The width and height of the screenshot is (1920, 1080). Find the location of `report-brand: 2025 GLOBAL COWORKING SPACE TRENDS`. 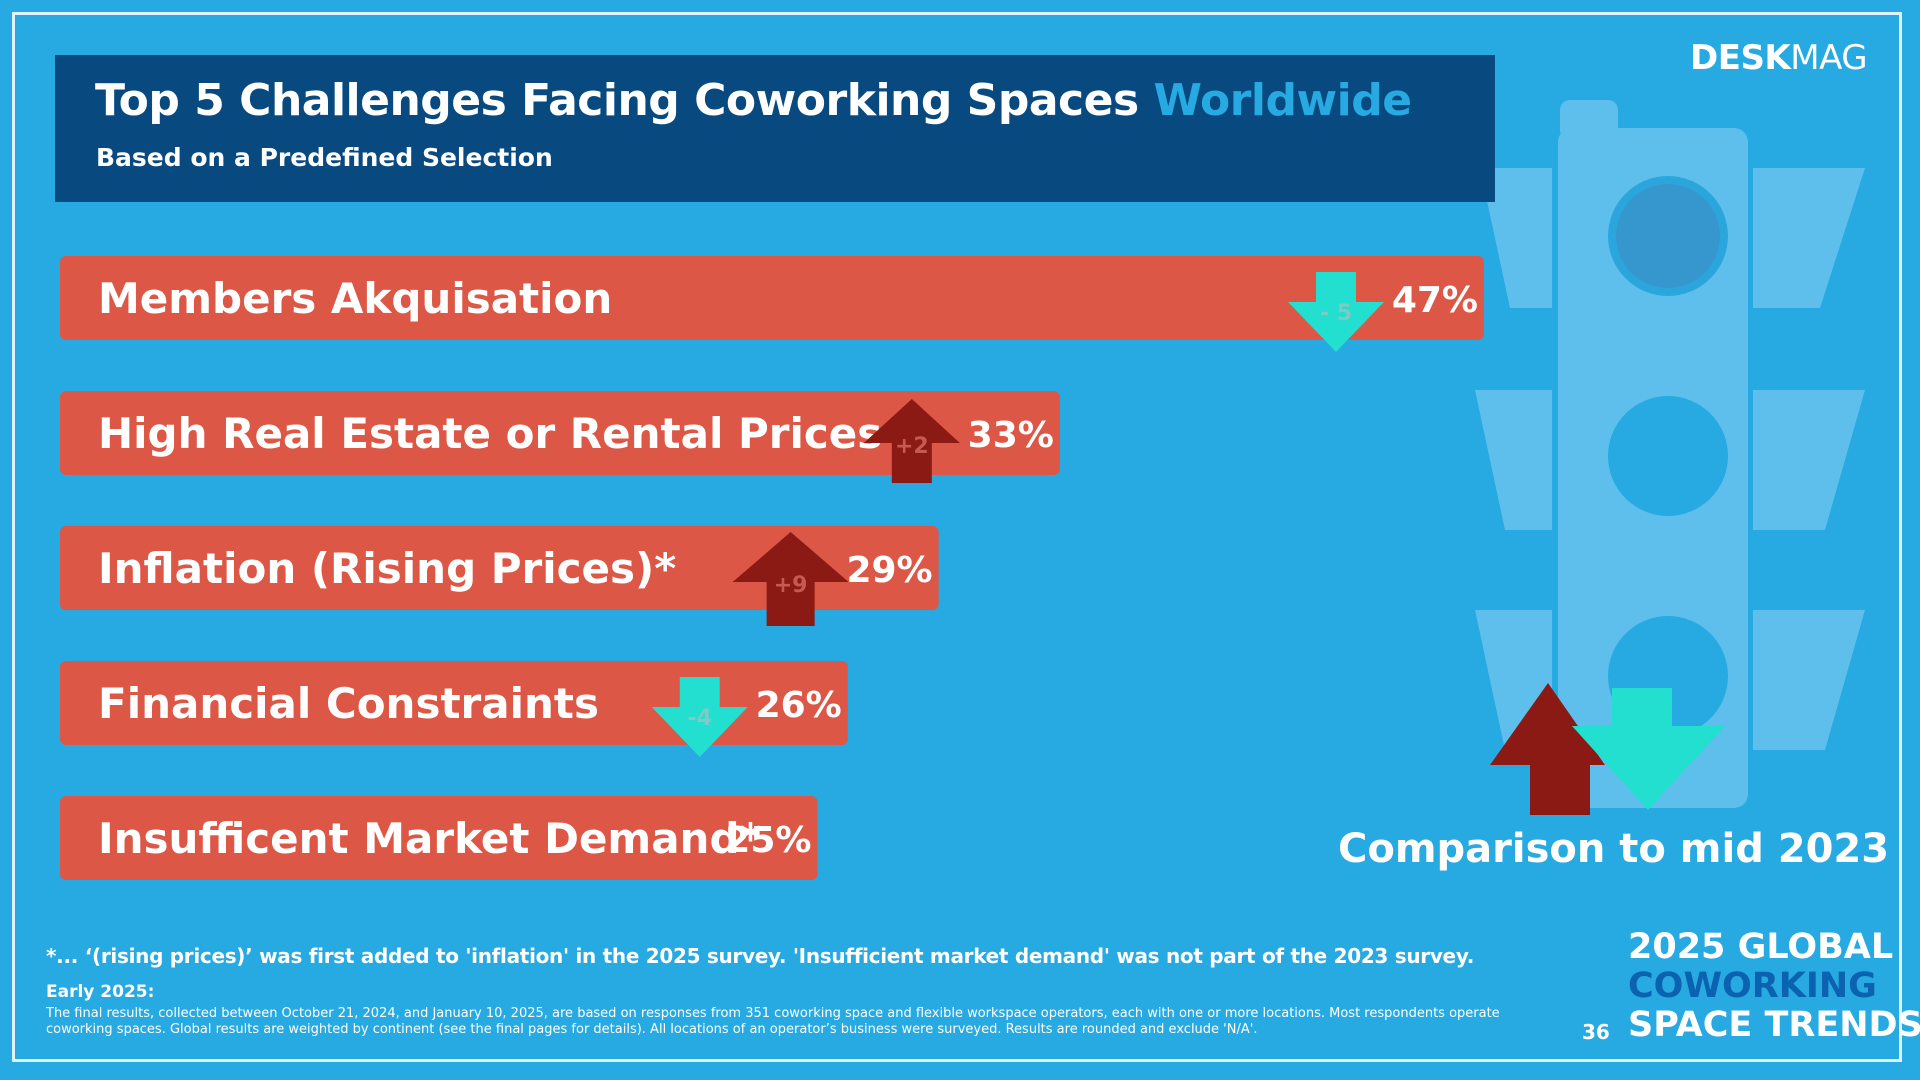

report-brand: 2025 GLOBAL COWORKING SPACE TRENDS is located at coordinates (1774, 986).